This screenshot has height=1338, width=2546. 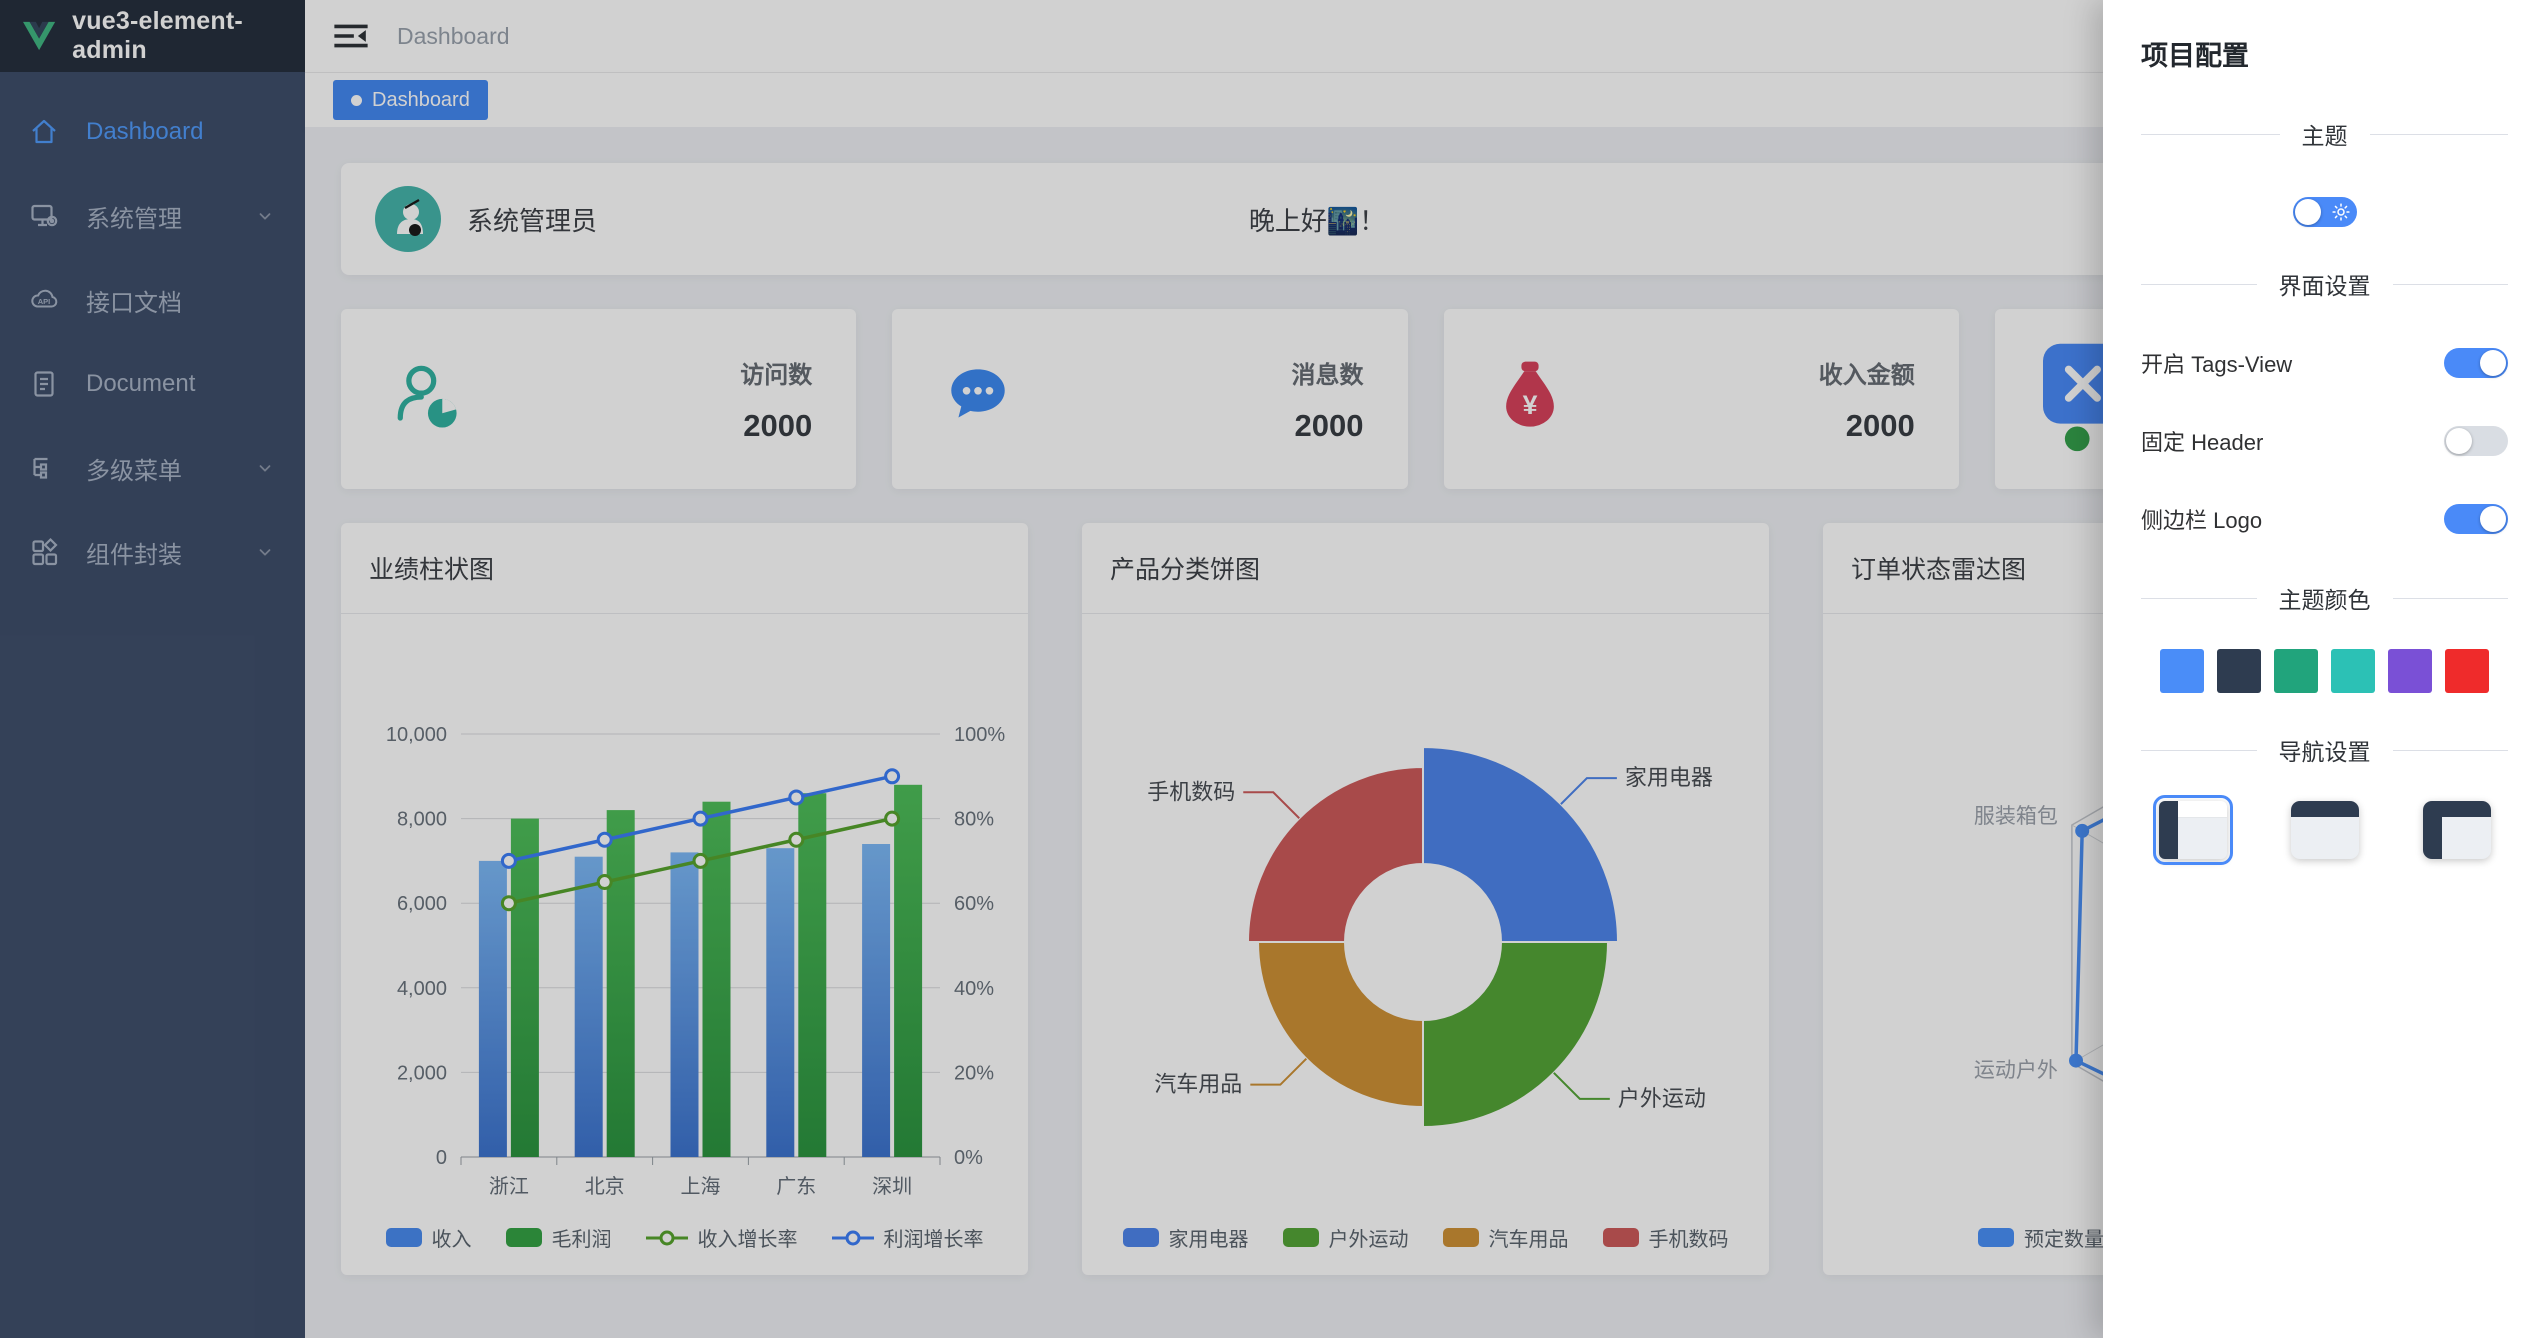 I want to click on svg-text: 汽车用品, so click(x=1198, y=1084).